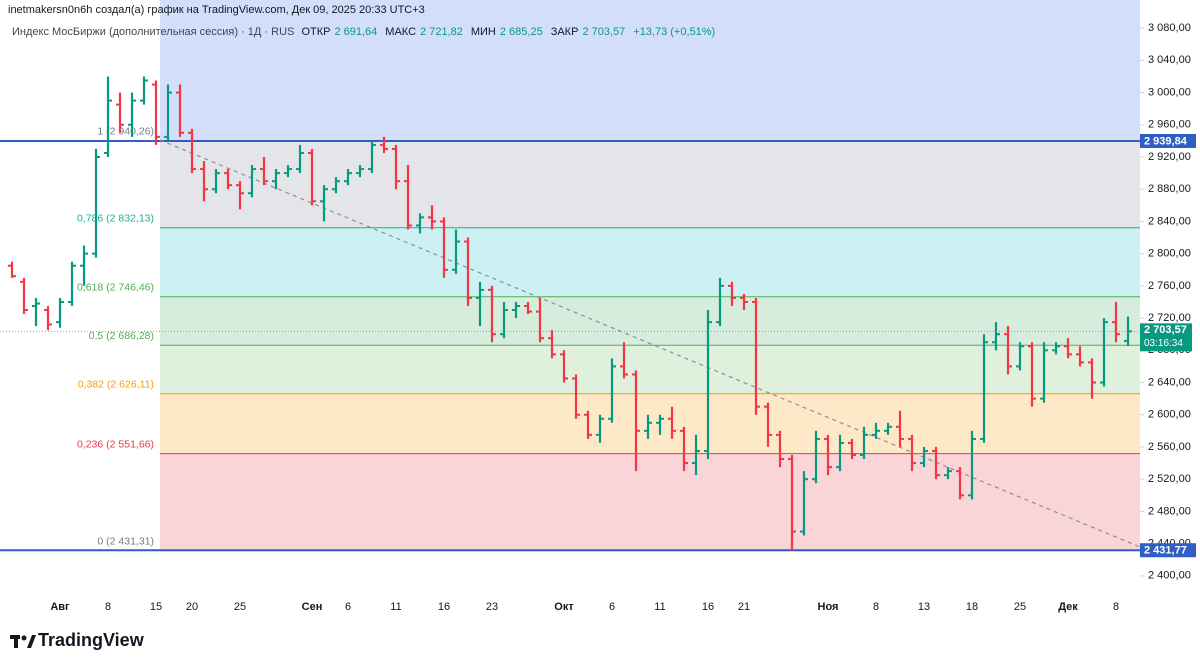 The width and height of the screenshot is (1200, 665). Describe the element at coordinates (125, 541) in the screenshot. I see `fib-label: 0 (2 431,31)` at that location.